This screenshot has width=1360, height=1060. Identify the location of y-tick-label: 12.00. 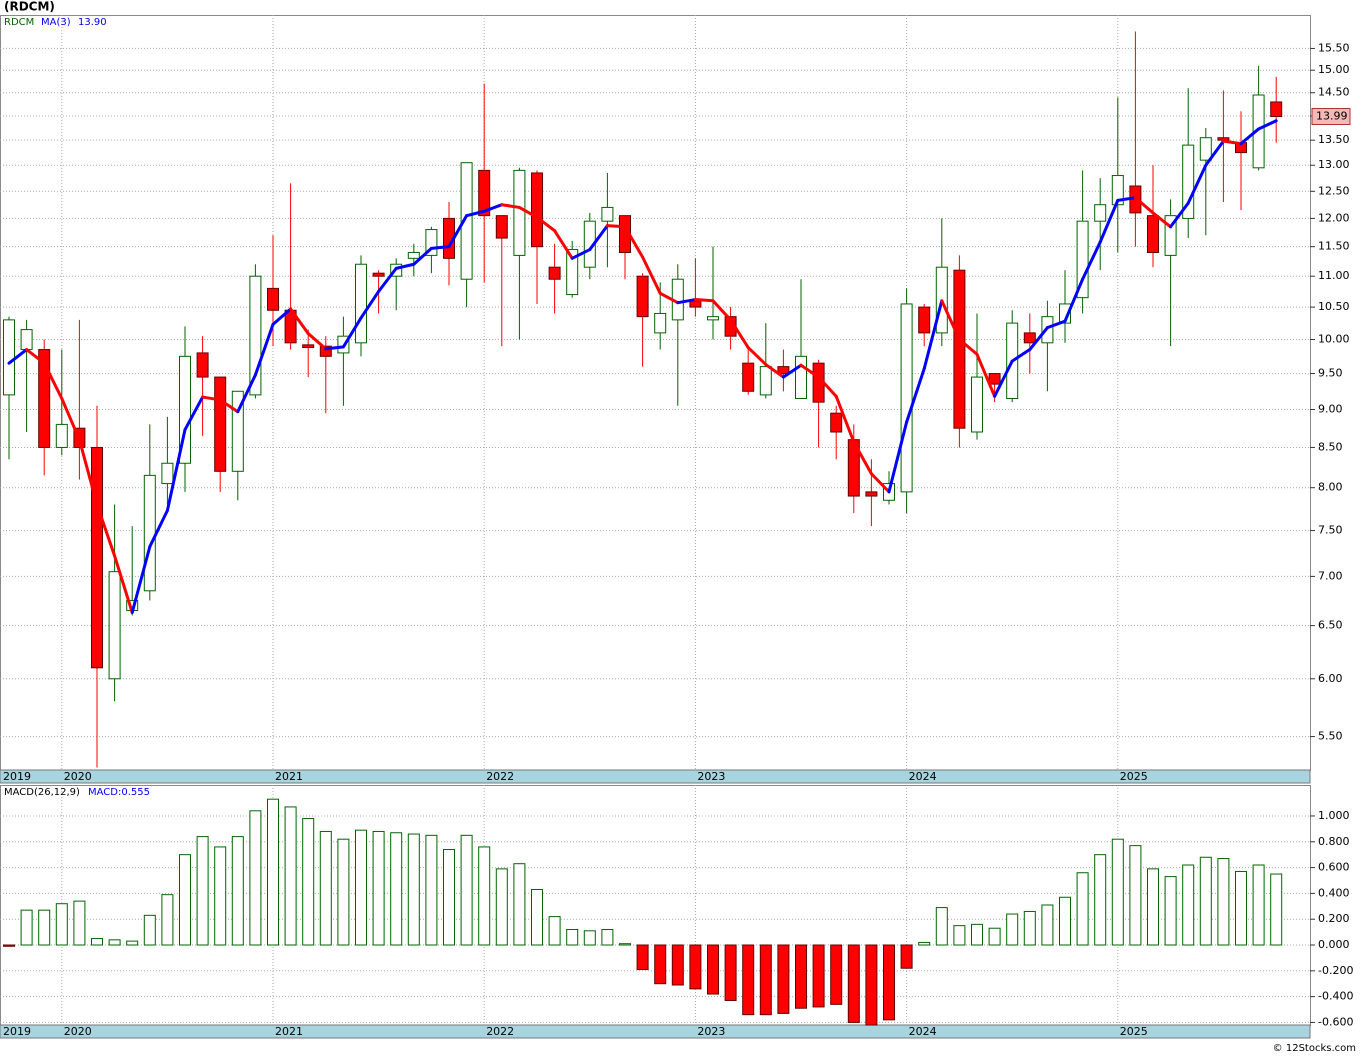
(1334, 217).